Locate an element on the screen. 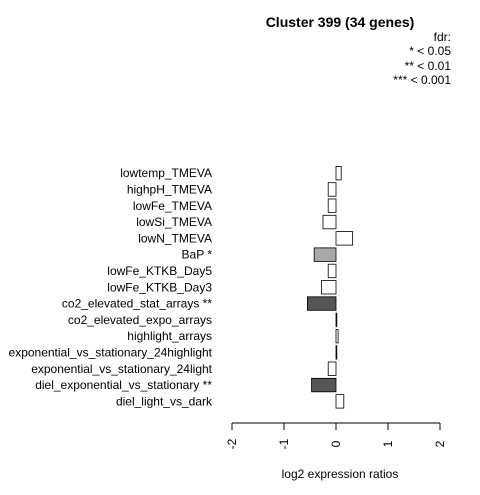  x-tick-label: 0 is located at coordinates (336, 443).